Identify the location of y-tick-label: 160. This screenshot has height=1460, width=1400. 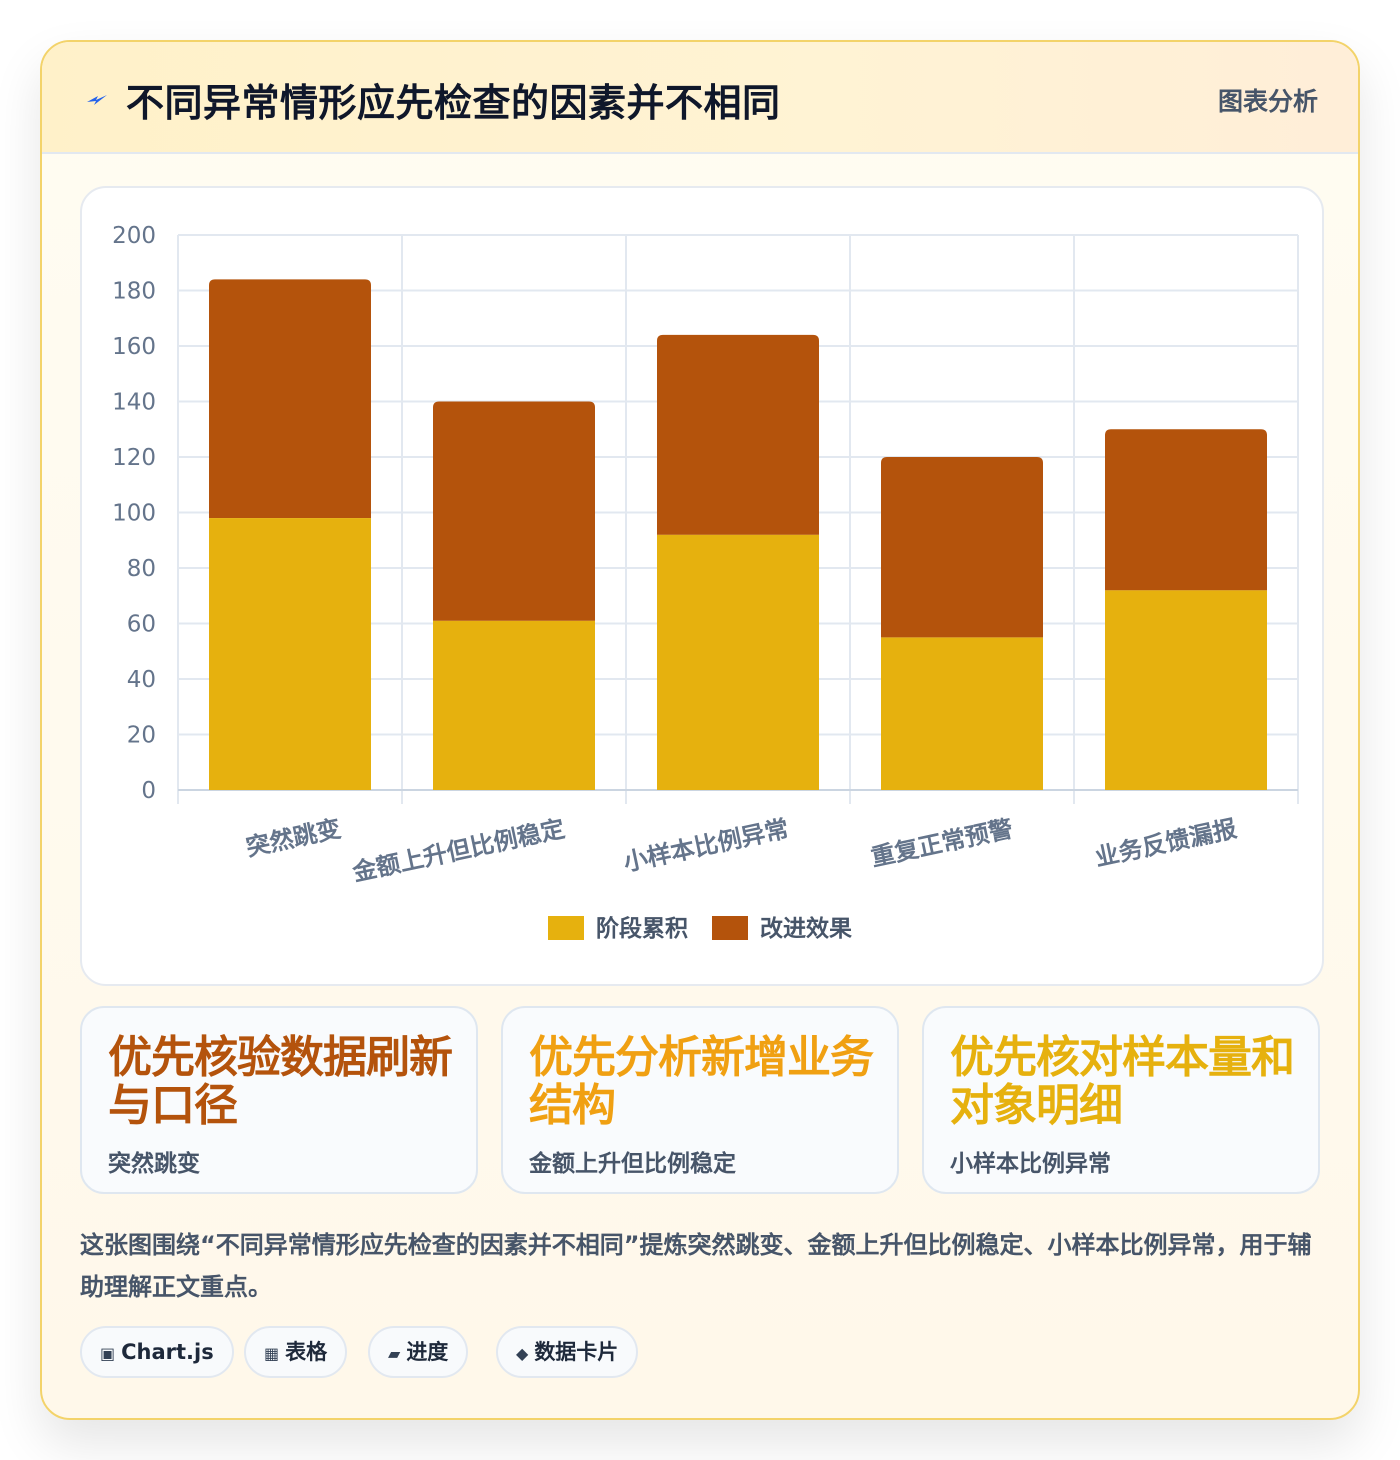
(134, 347).